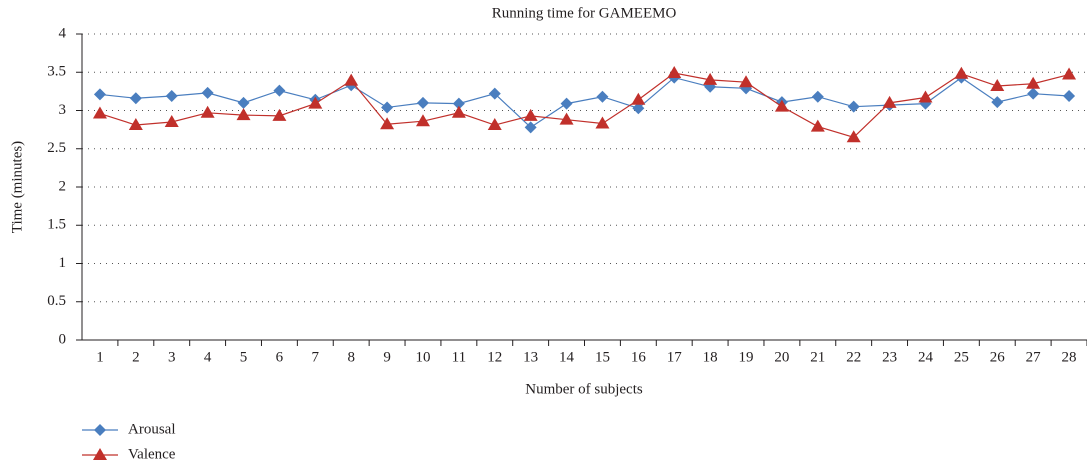 Image resolution: width=1087 pixels, height=470 pixels. Describe the element at coordinates (56, 301) in the screenshot. I see `y-tick-label: 0.5` at that location.